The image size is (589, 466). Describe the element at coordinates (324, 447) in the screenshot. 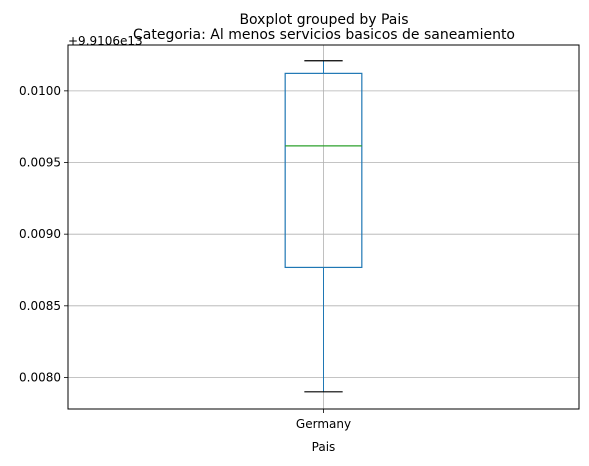

I see `x-axis-label: Pais` at that location.